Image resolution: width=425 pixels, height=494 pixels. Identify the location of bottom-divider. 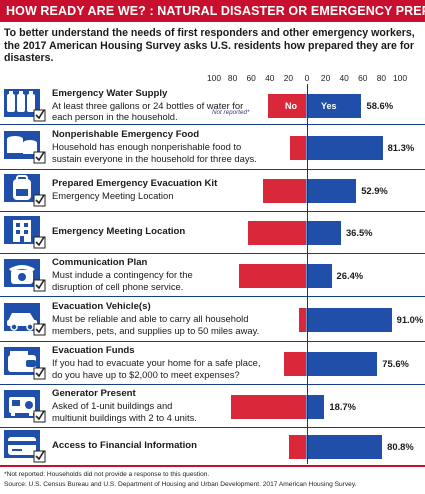
(212, 466).